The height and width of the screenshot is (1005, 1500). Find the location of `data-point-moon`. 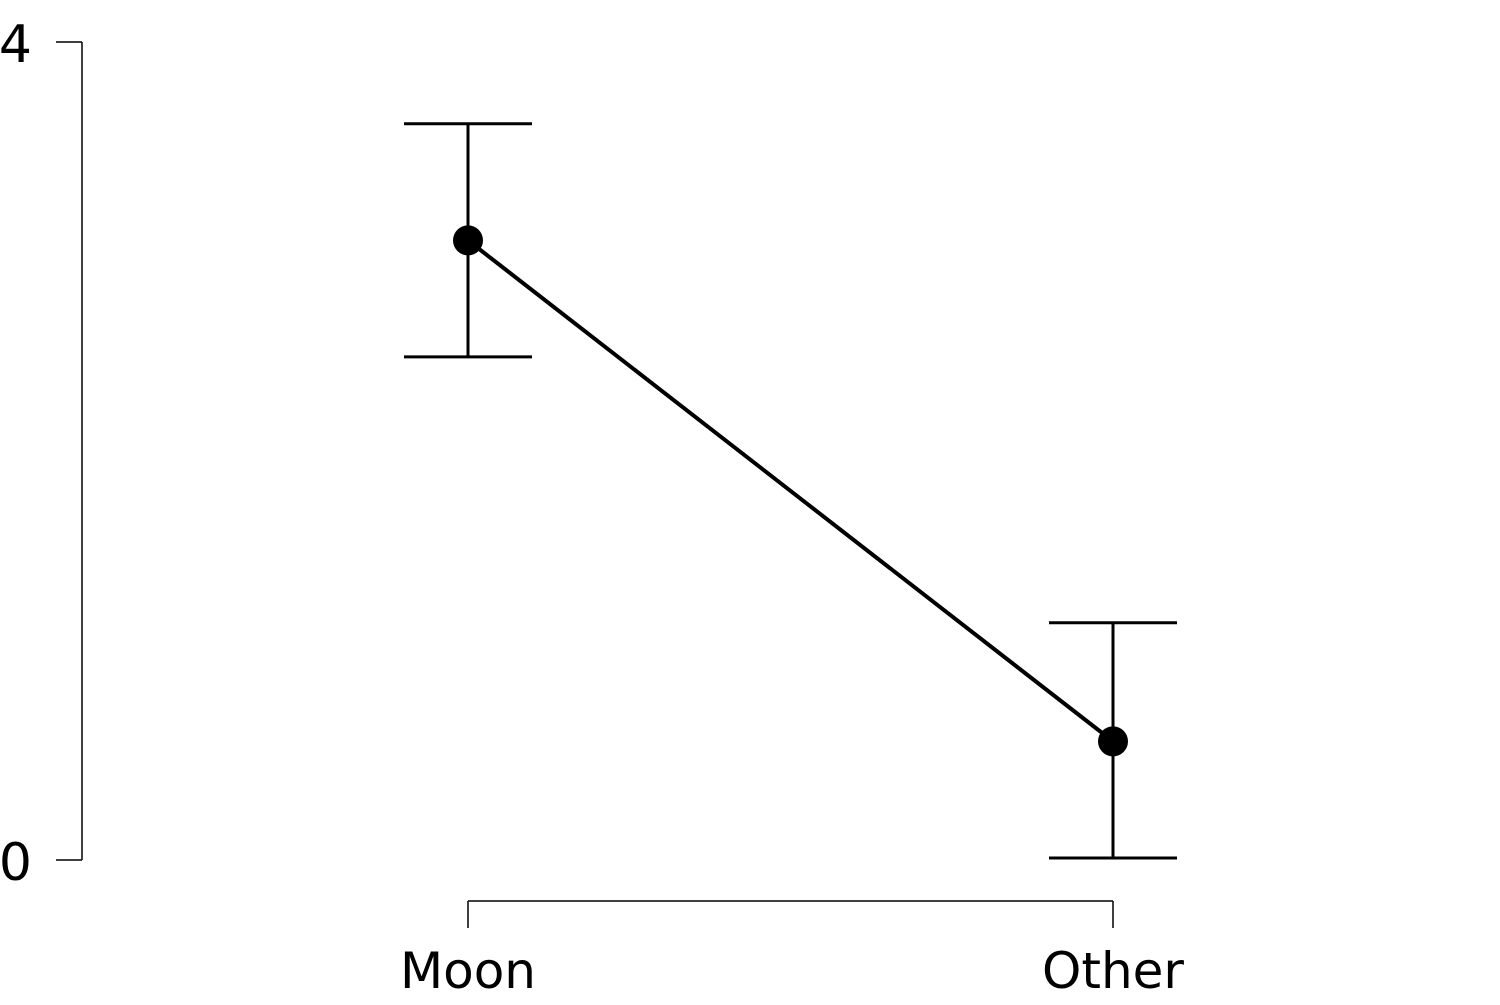

data-point-moon is located at coordinates (468, 240).